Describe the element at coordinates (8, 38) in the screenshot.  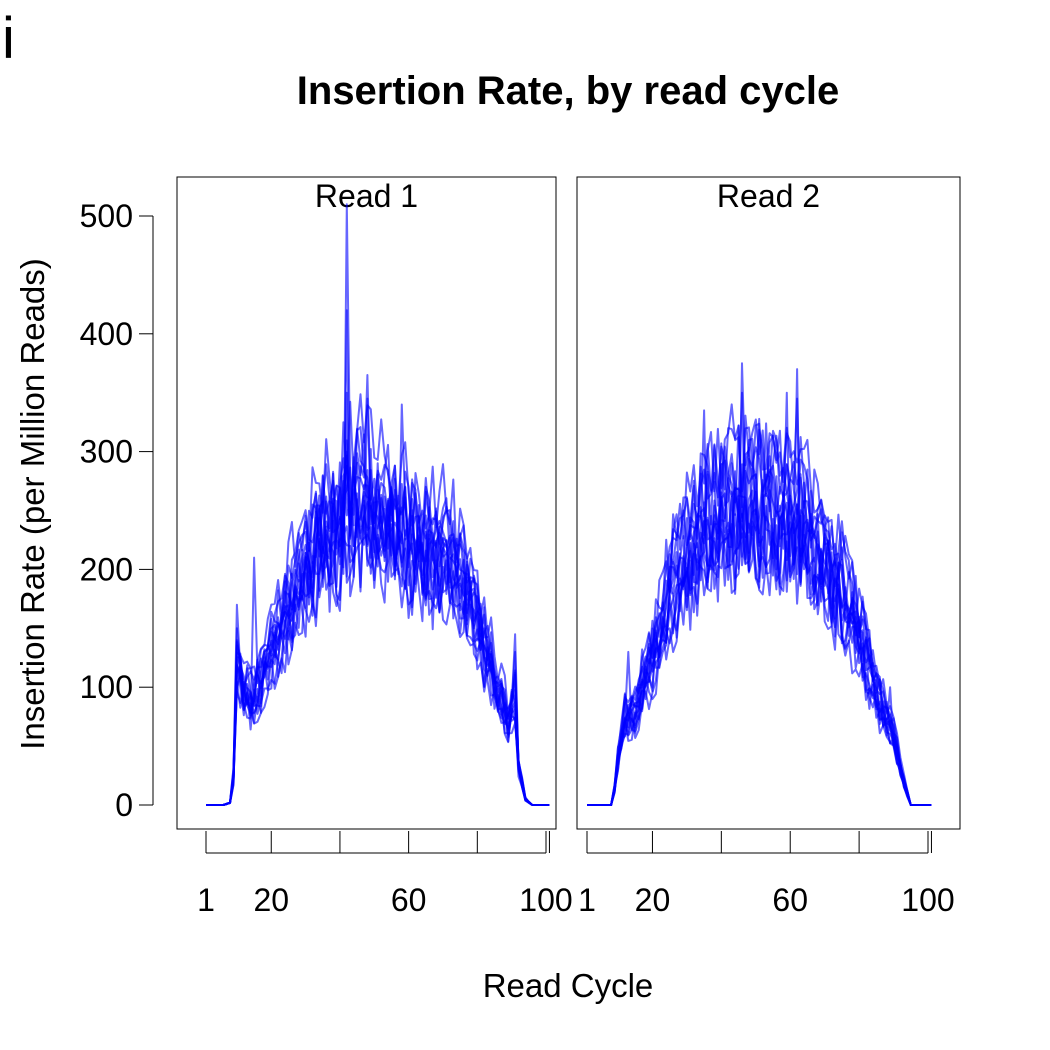
I see `figure-letter: i` at that location.